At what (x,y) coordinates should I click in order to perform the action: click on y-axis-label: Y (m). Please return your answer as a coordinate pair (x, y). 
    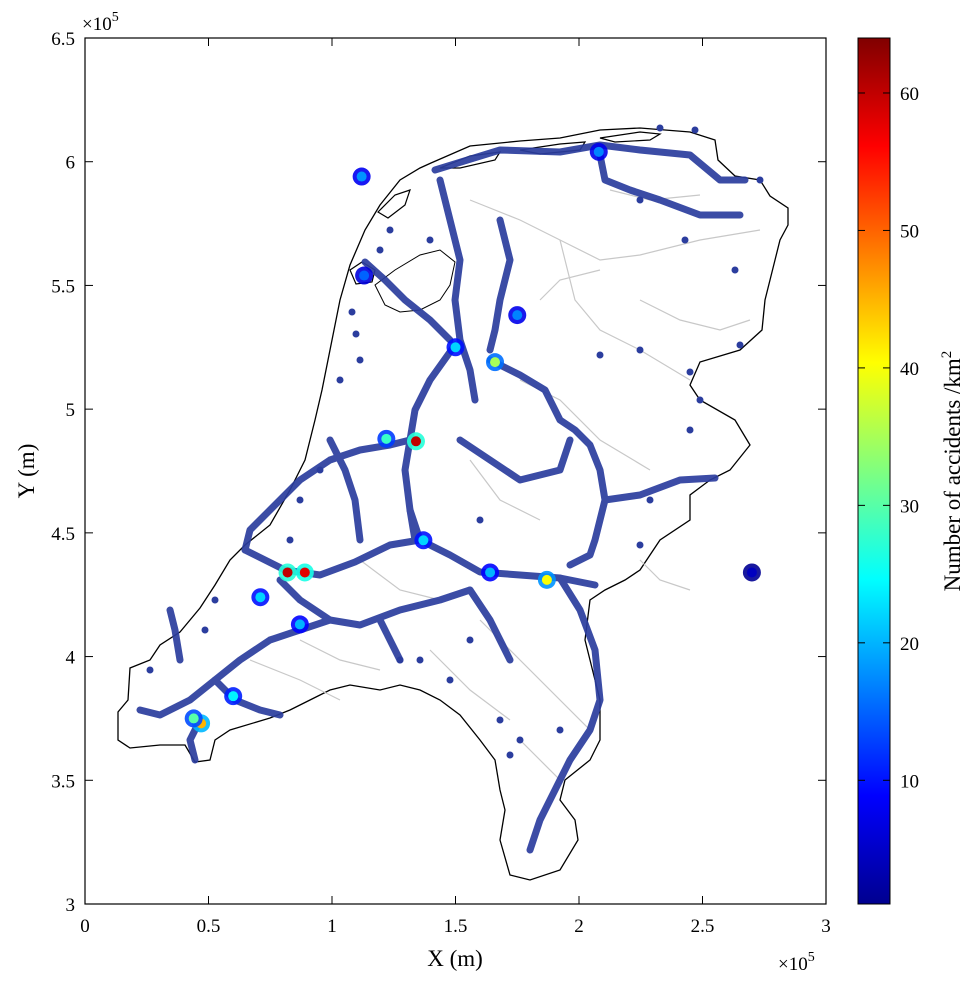
    Looking at the image, I should click on (26, 471).